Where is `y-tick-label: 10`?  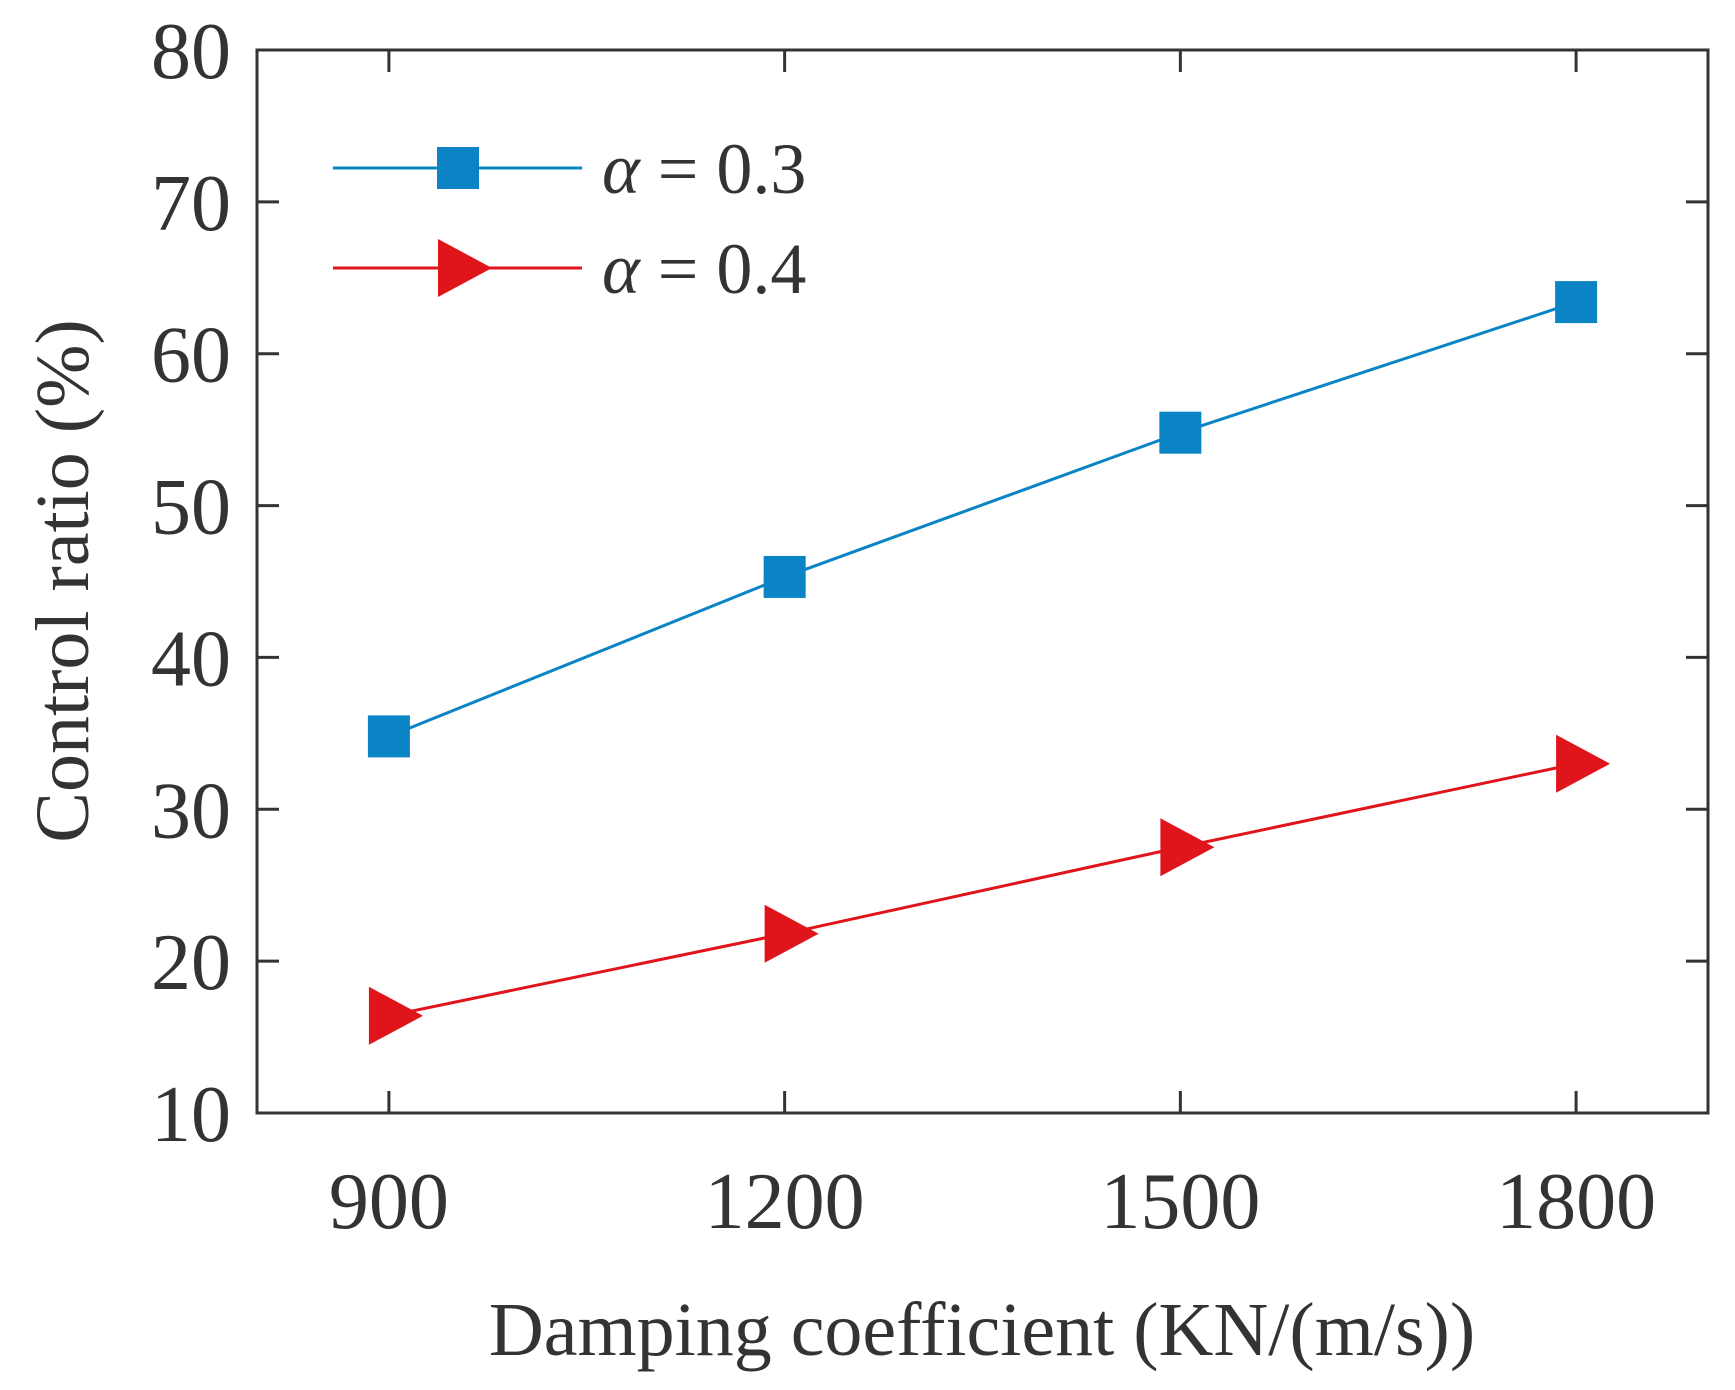 y-tick-label: 10 is located at coordinates (191, 1115).